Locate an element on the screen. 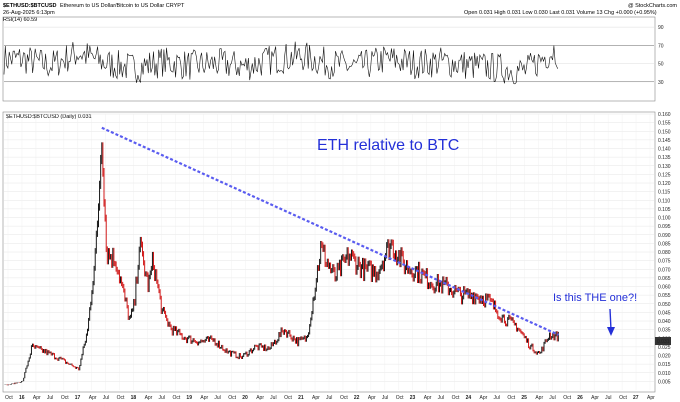 The image size is (680, 402). stockcharts-watermark: @ StockCharts.com is located at coordinates (652, 6).